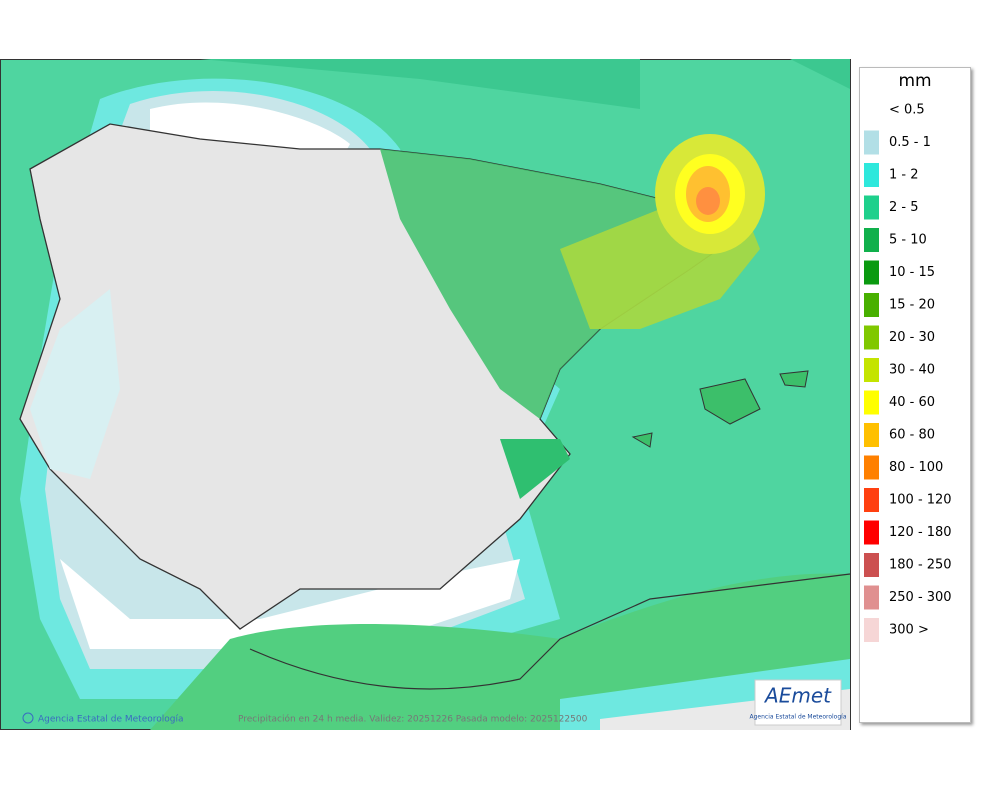  What do you see at coordinates (797, 696) in the screenshot?
I see `logo-title: AEmet` at bounding box center [797, 696].